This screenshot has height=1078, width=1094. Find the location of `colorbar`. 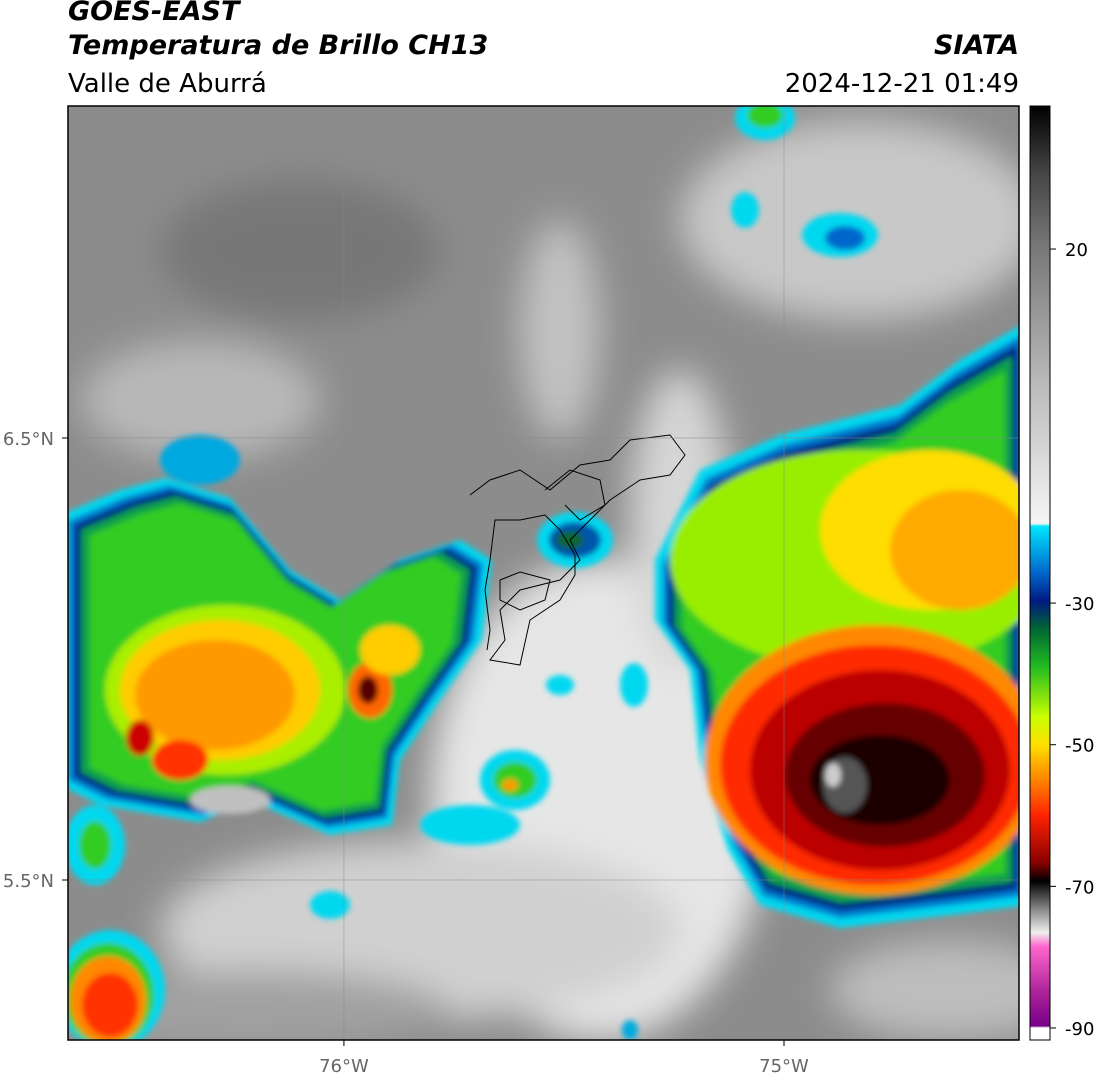

colorbar is located at coordinates (1040, 573).